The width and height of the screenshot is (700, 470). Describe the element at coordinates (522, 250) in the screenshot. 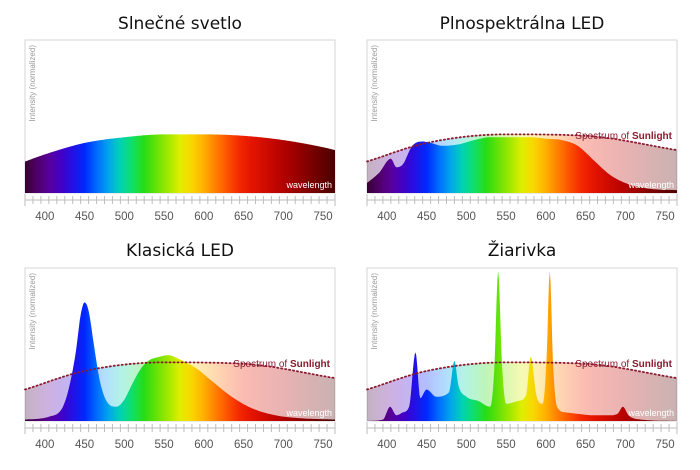

I see `panel-title: Žiarivka` at that location.